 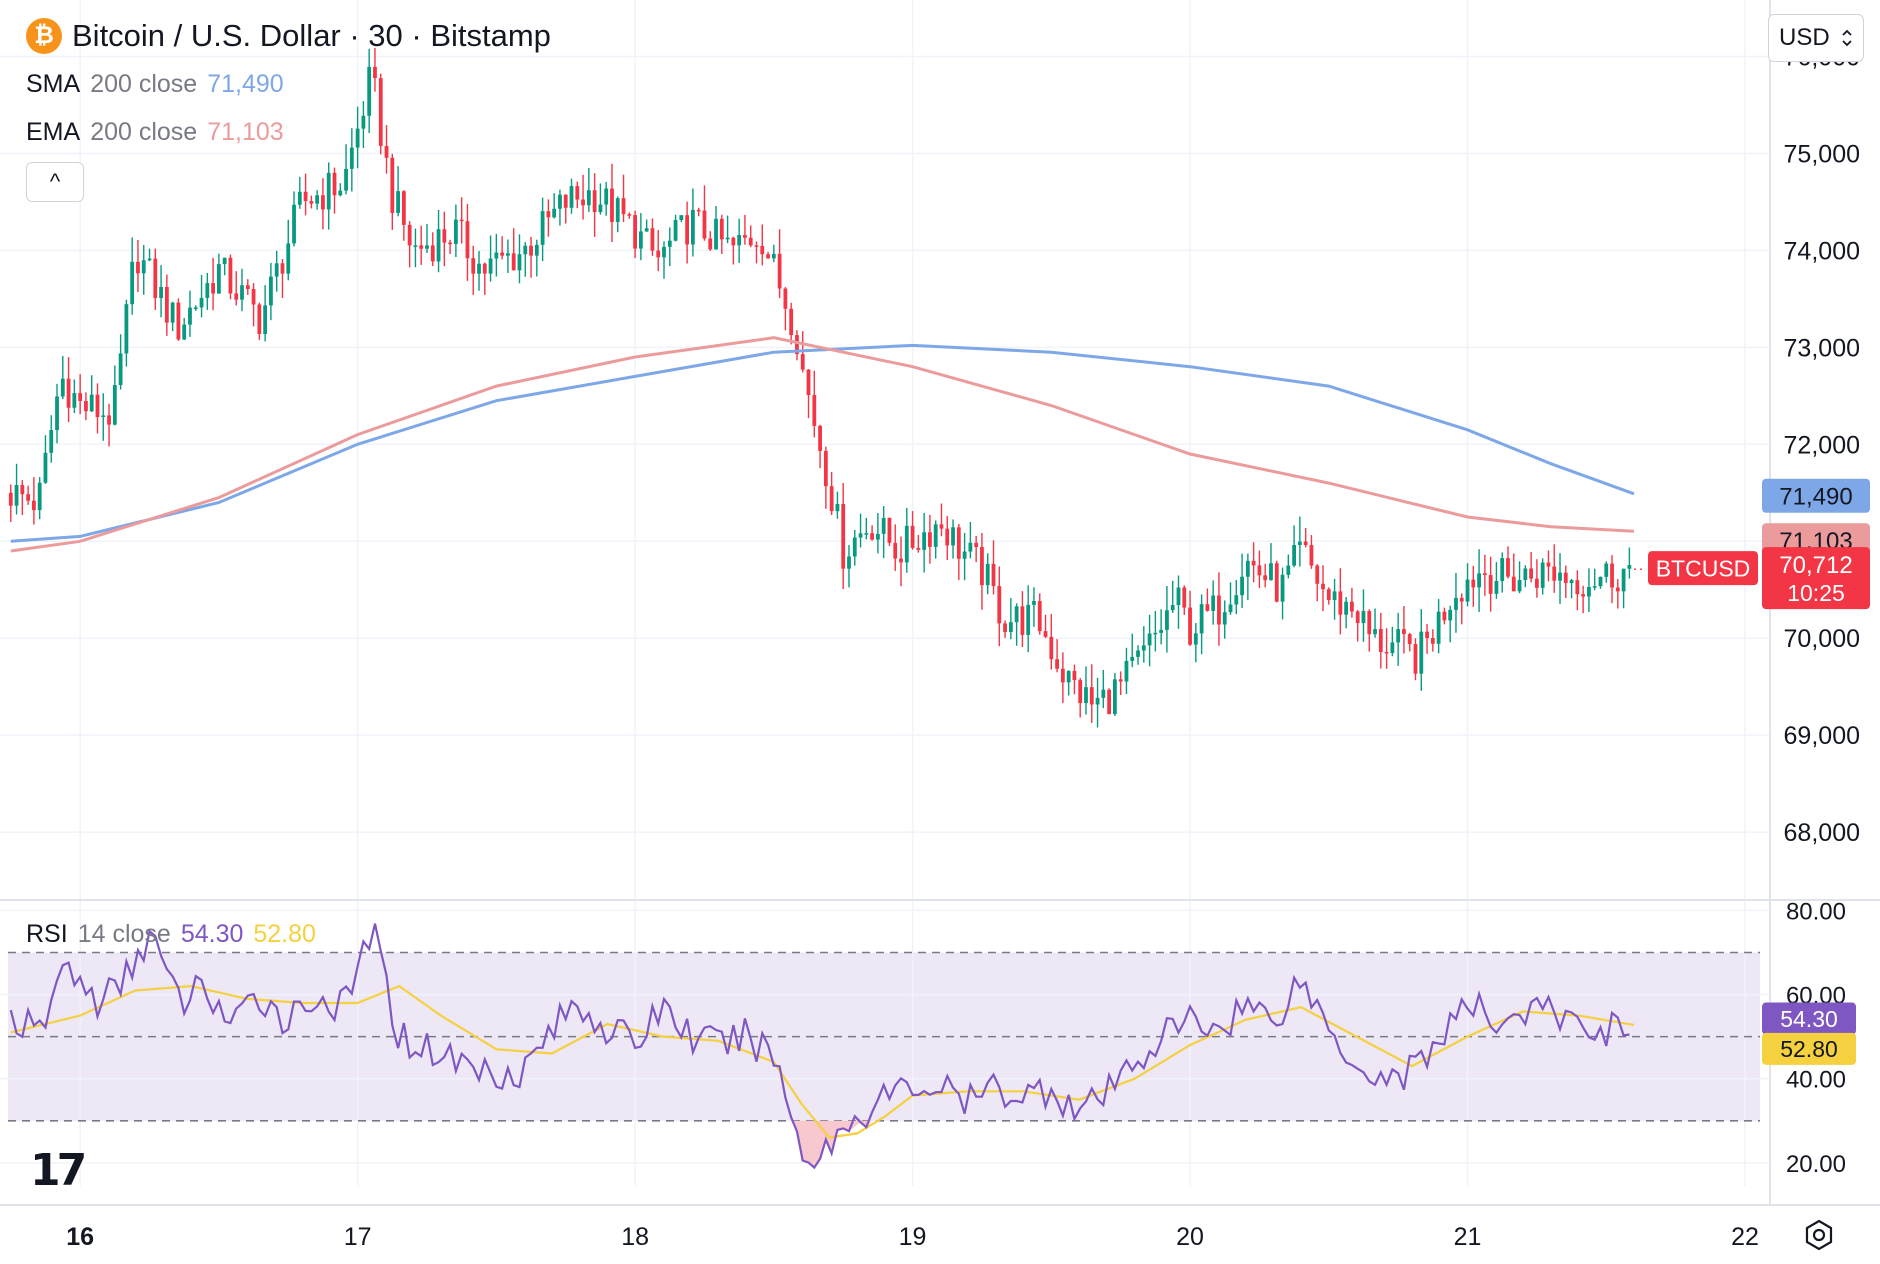 What do you see at coordinates (155, 84) in the screenshot?
I see `sma-legend: SMA 200 close 71,490` at bounding box center [155, 84].